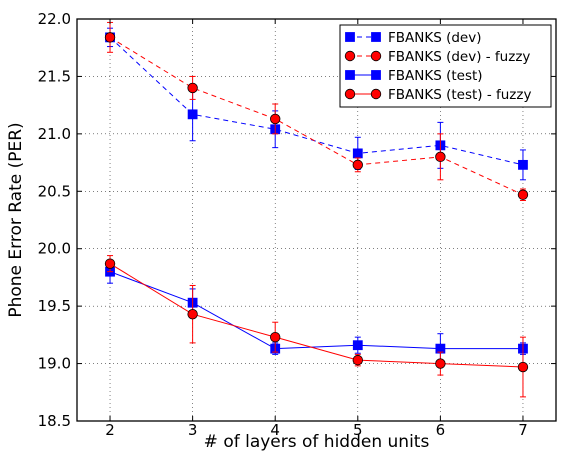 Image resolution: width=567 pixels, height=451 pixels. I want to click on legend-label: FBANKS (test), so click(435, 76).